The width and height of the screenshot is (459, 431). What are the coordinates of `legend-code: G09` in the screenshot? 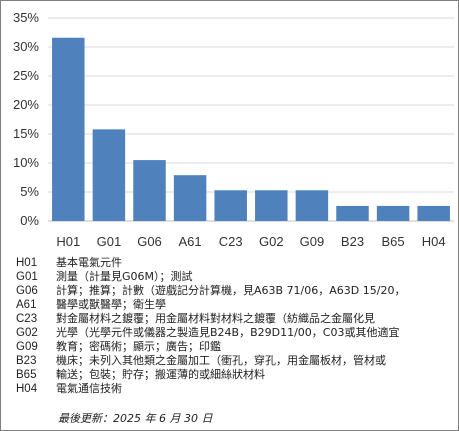 It's located at (27, 347).